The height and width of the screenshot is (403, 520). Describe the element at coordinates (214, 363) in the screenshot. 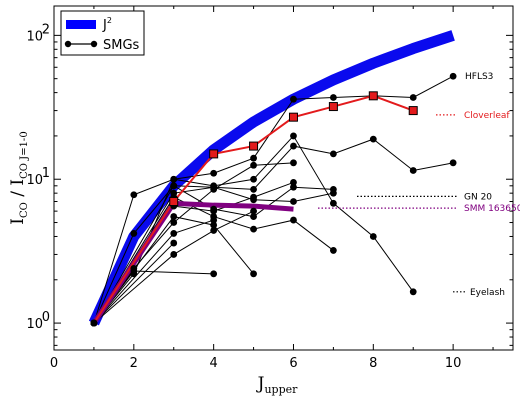

I see `x-tick-label-4: 4` at that location.